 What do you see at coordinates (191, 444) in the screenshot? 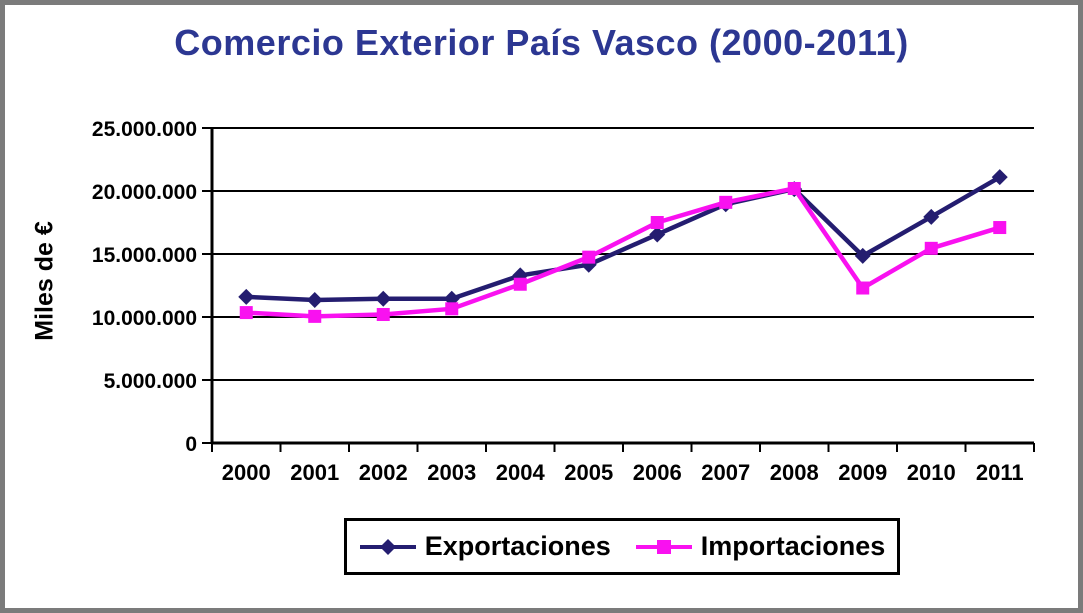
I see `y-tick-label: 0` at bounding box center [191, 444].